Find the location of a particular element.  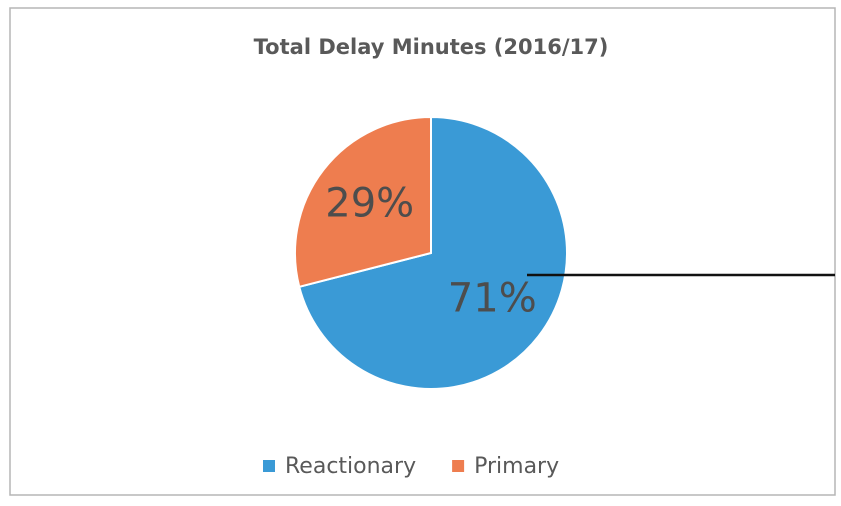

data-label: 29% is located at coordinates (369, 203).